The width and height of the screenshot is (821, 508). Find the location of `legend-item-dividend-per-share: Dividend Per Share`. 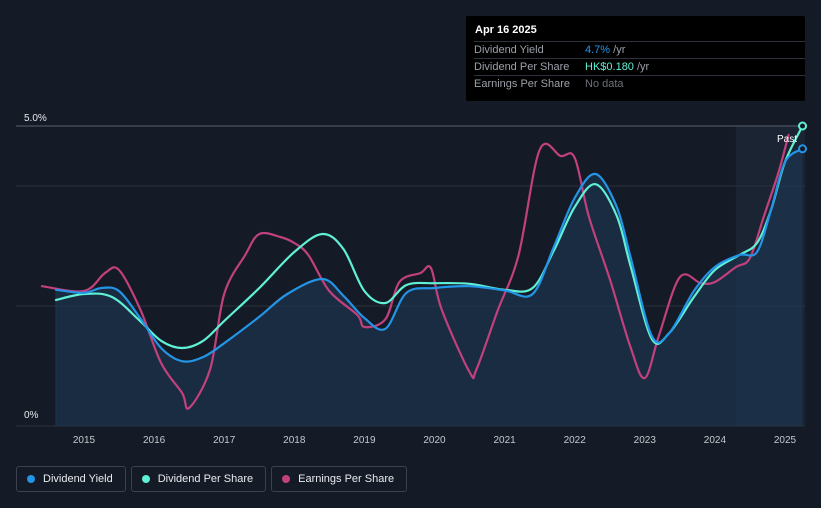

legend-item-dividend-per-share: Dividend Per Share is located at coordinates (198, 479).